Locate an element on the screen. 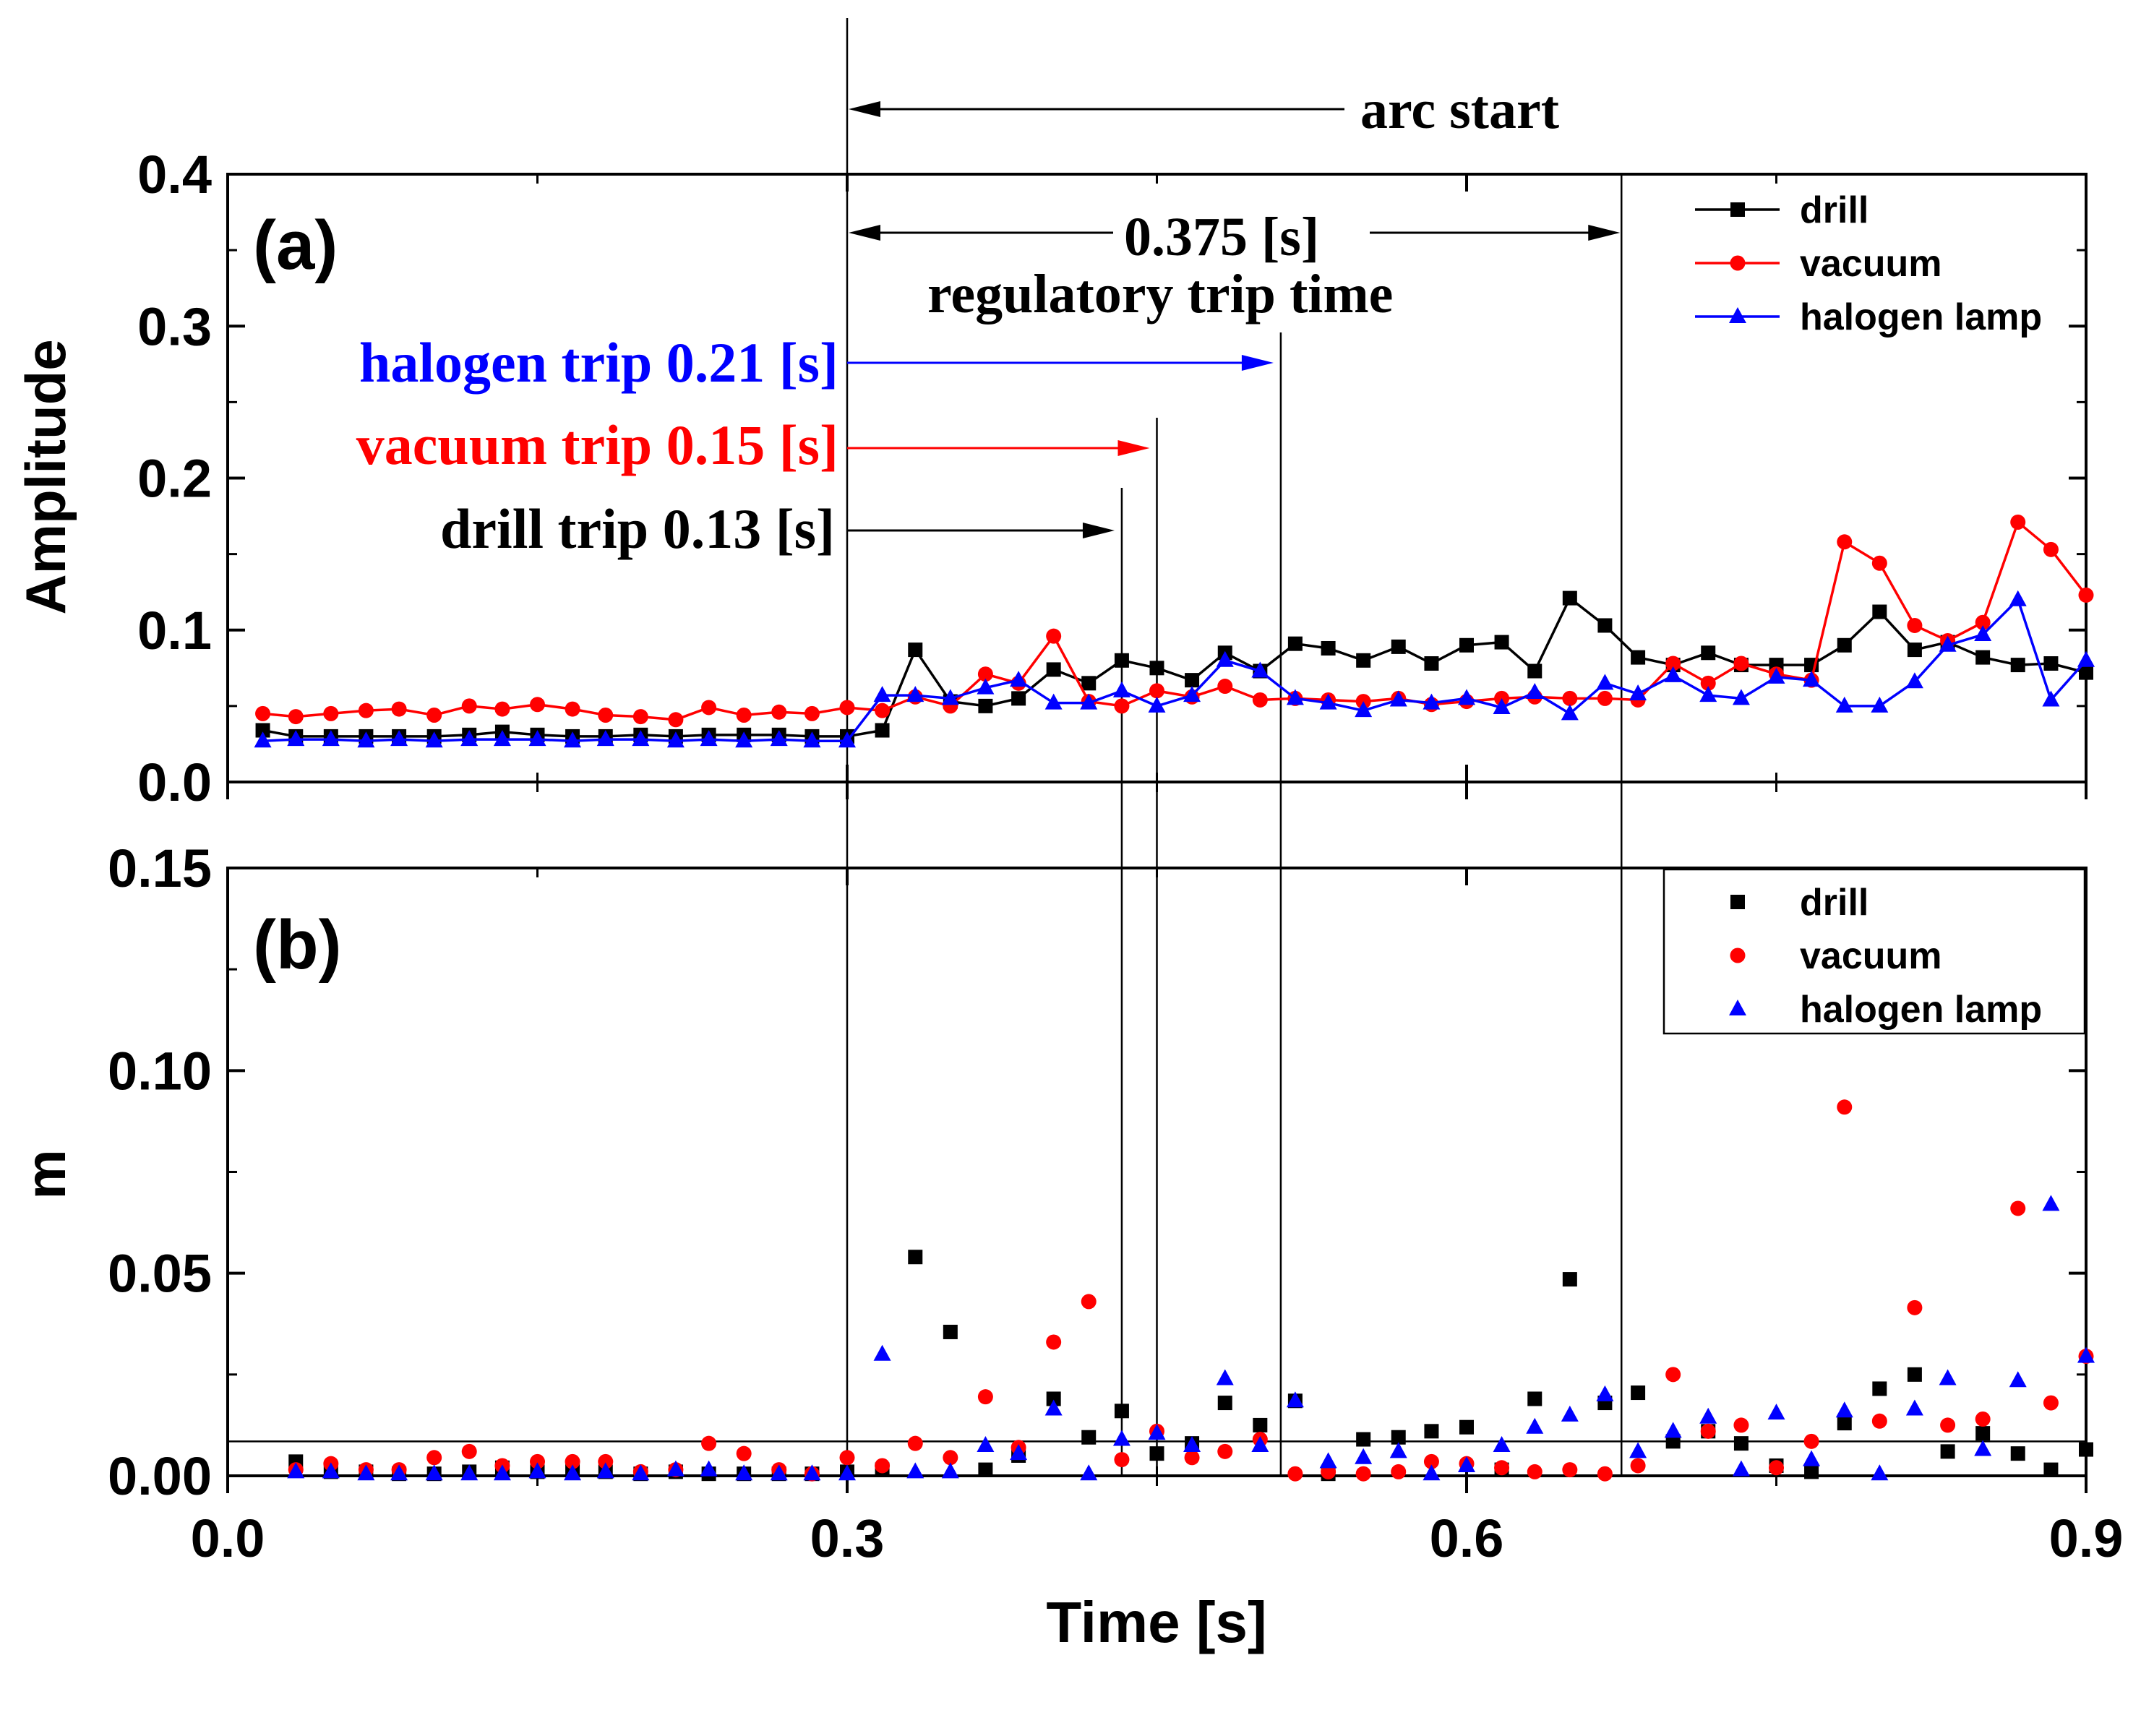 Image resolution: width=2141 pixels, height=1736 pixels. regulatory-arrow-right-head is located at coordinates (1604, 233).